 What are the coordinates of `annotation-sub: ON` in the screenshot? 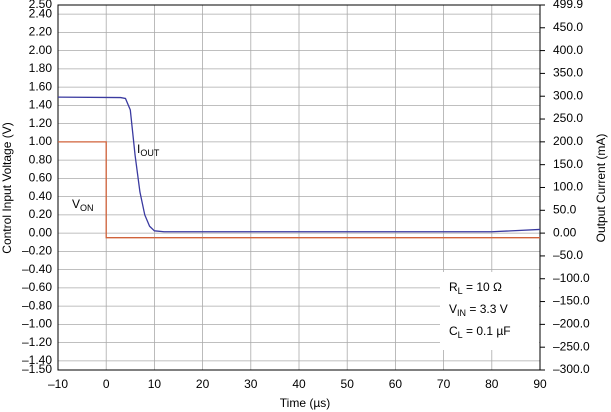 It's located at (87, 208).